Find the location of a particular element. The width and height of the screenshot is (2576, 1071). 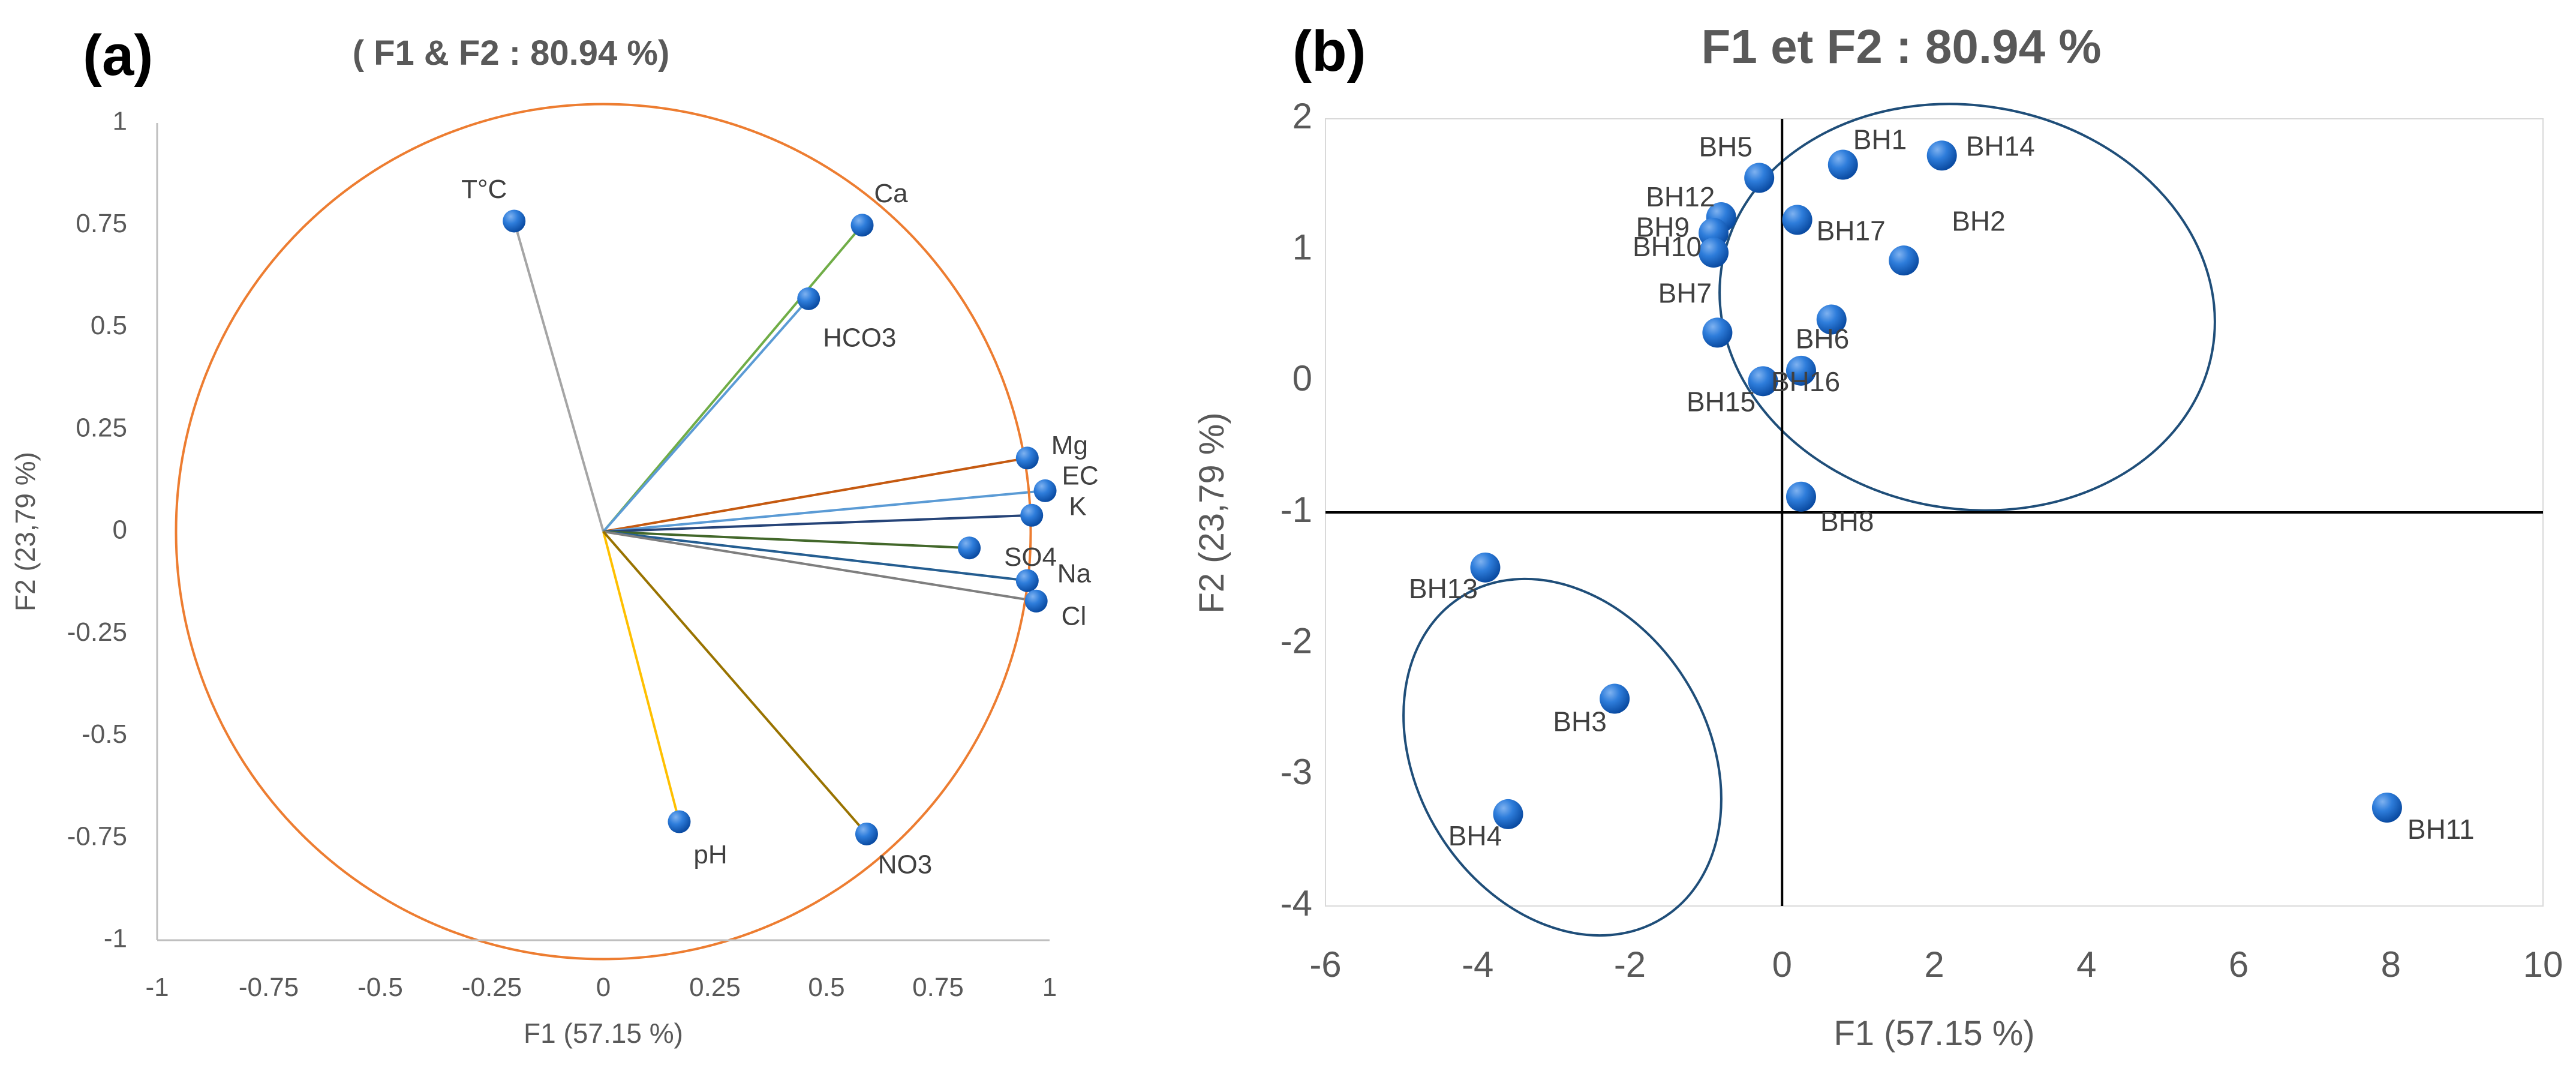

loading-label-mg: Mg is located at coordinates (1070, 445).